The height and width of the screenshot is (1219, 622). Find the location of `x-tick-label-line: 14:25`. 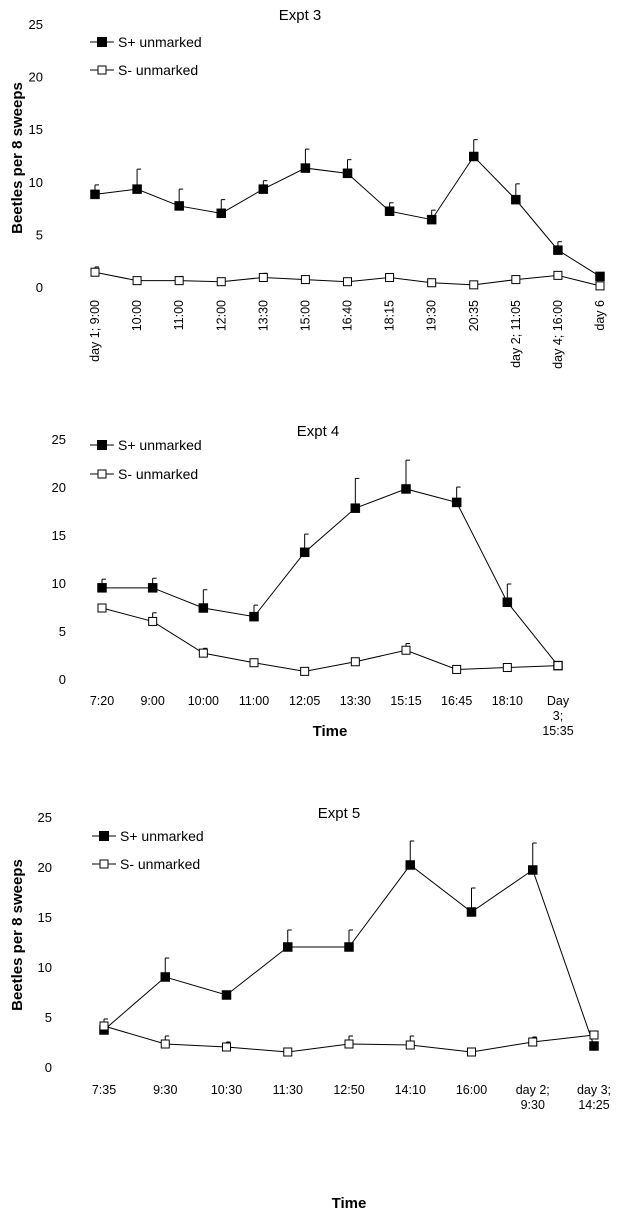

x-tick-label-line: 14:25 is located at coordinates (593, 1105).